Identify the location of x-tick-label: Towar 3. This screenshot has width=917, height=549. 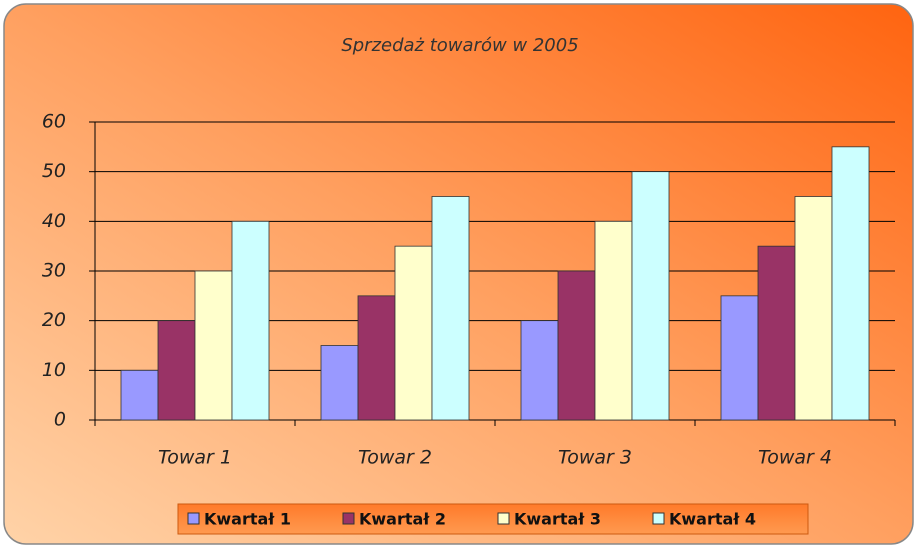
(595, 458).